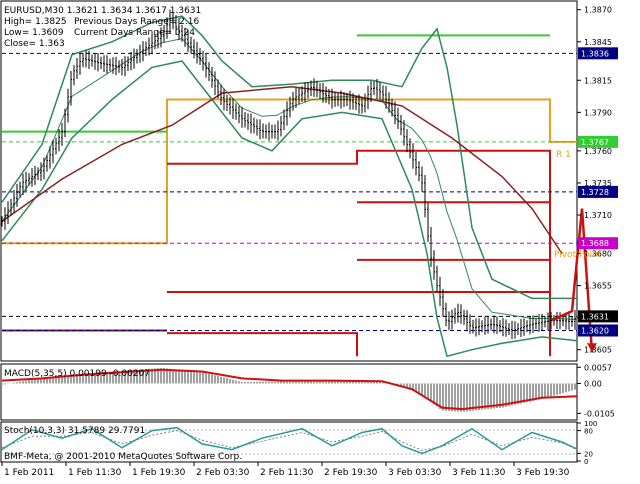 The image size is (640, 484). What do you see at coordinates (598, 253) in the screenshot?
I see `price-y-tick-label: 1.3680` at bounding box center [598, 253].